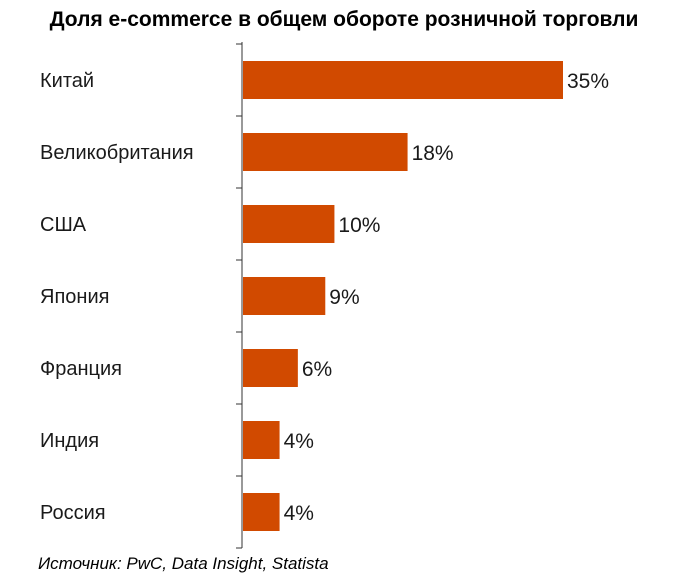 The image size is (688, 584). Describe the element at coordinates (117, 153) in the screenshot. I see `category-label: Великобритания` at that location.